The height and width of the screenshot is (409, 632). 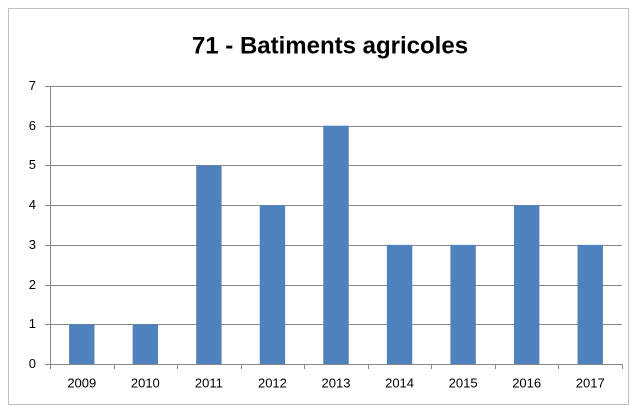 I want to click on x-tick-label: 2017, so click(x=590, y=382).